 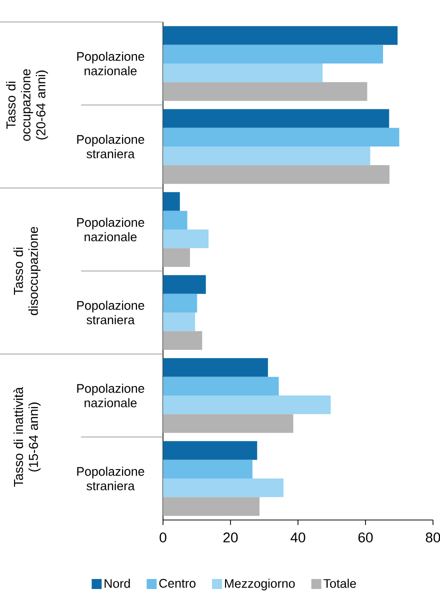 I want to click on x-tick-label: 60, so click(x=365, y=537).